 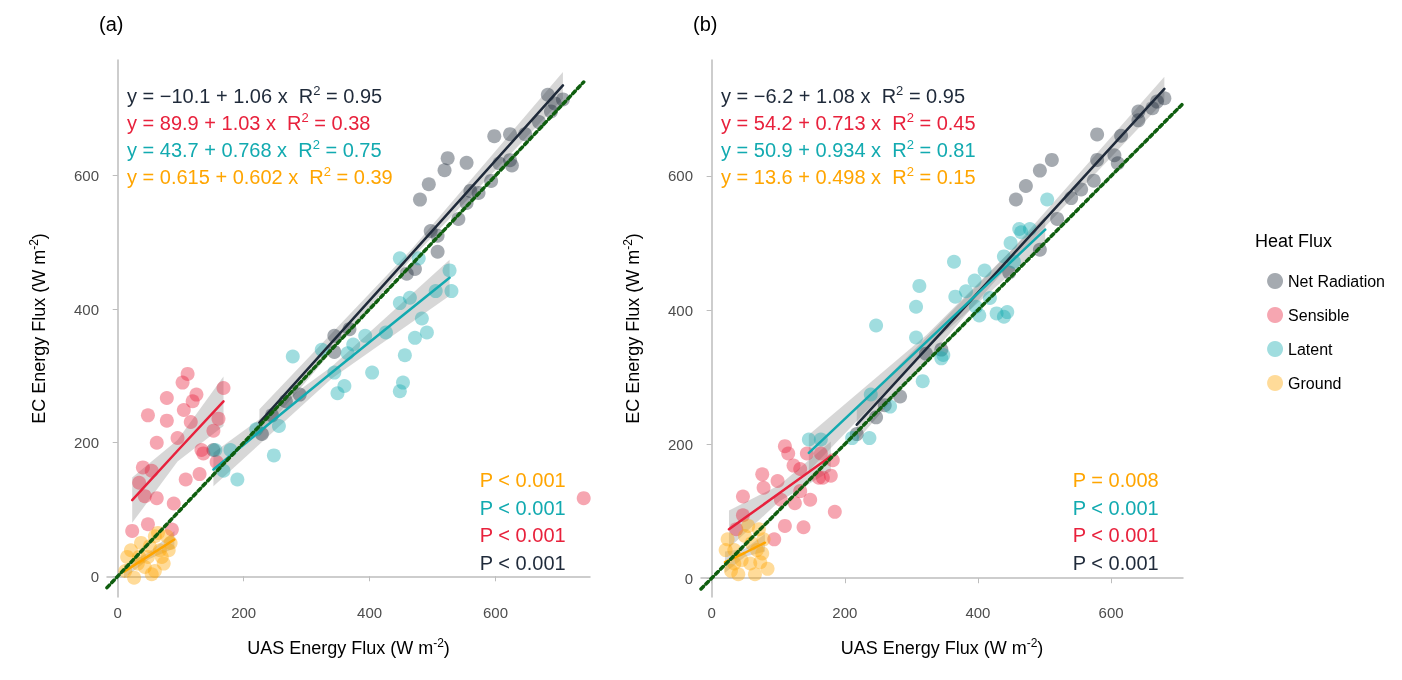 I want to click on legend-label: Latent, so click(x=1311, y=349).